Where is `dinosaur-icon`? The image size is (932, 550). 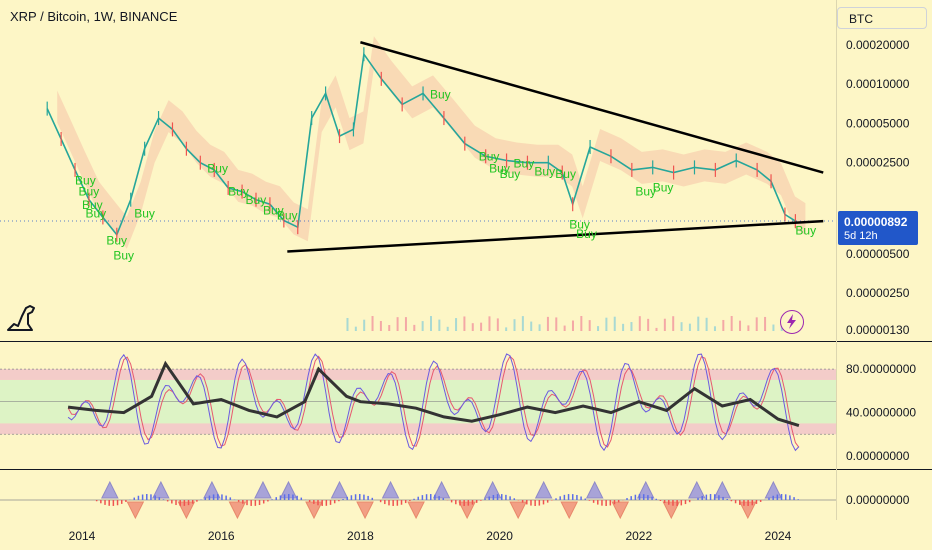
dinosaur-icon is located at coordinates (22, 318).